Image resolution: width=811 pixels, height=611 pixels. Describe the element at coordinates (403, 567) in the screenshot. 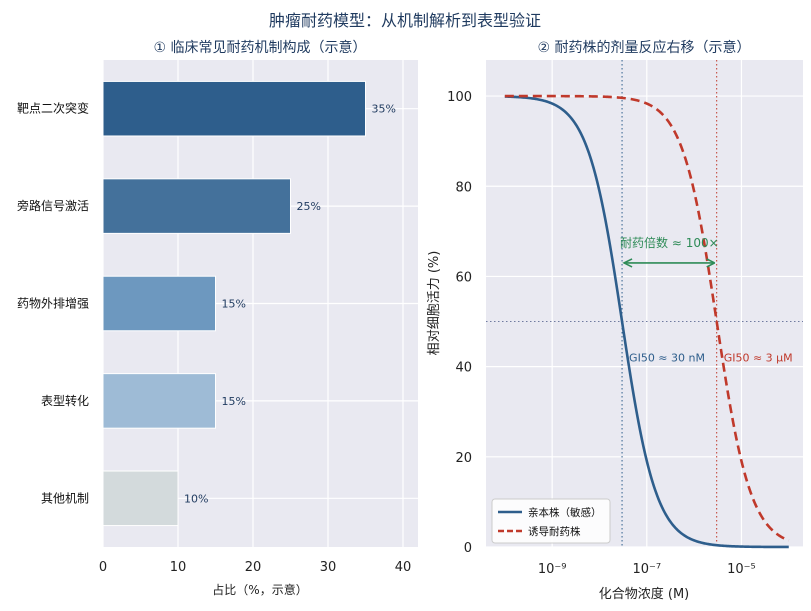

I see `x-tick-label: 40` at that location.